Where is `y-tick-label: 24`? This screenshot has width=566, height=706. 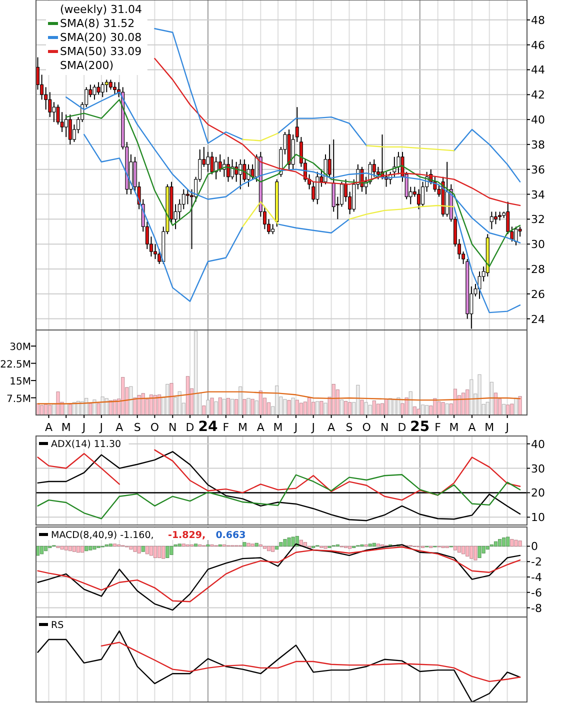 y-tick-label: 24 is located at coordinates (538, 319).